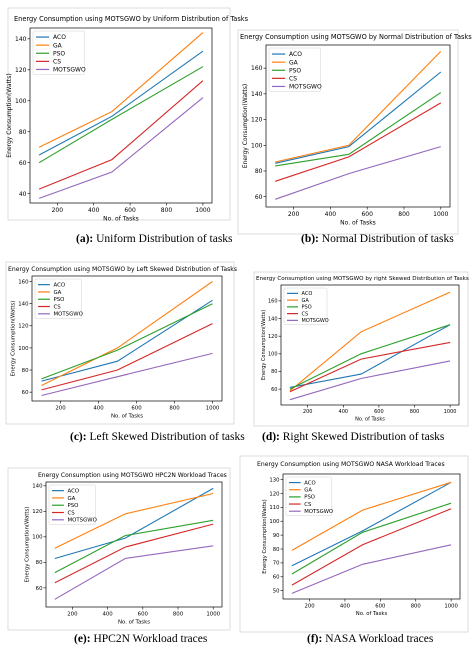  I want to click on caption-f: (f): NASA Workload traces, so click(370, 639).